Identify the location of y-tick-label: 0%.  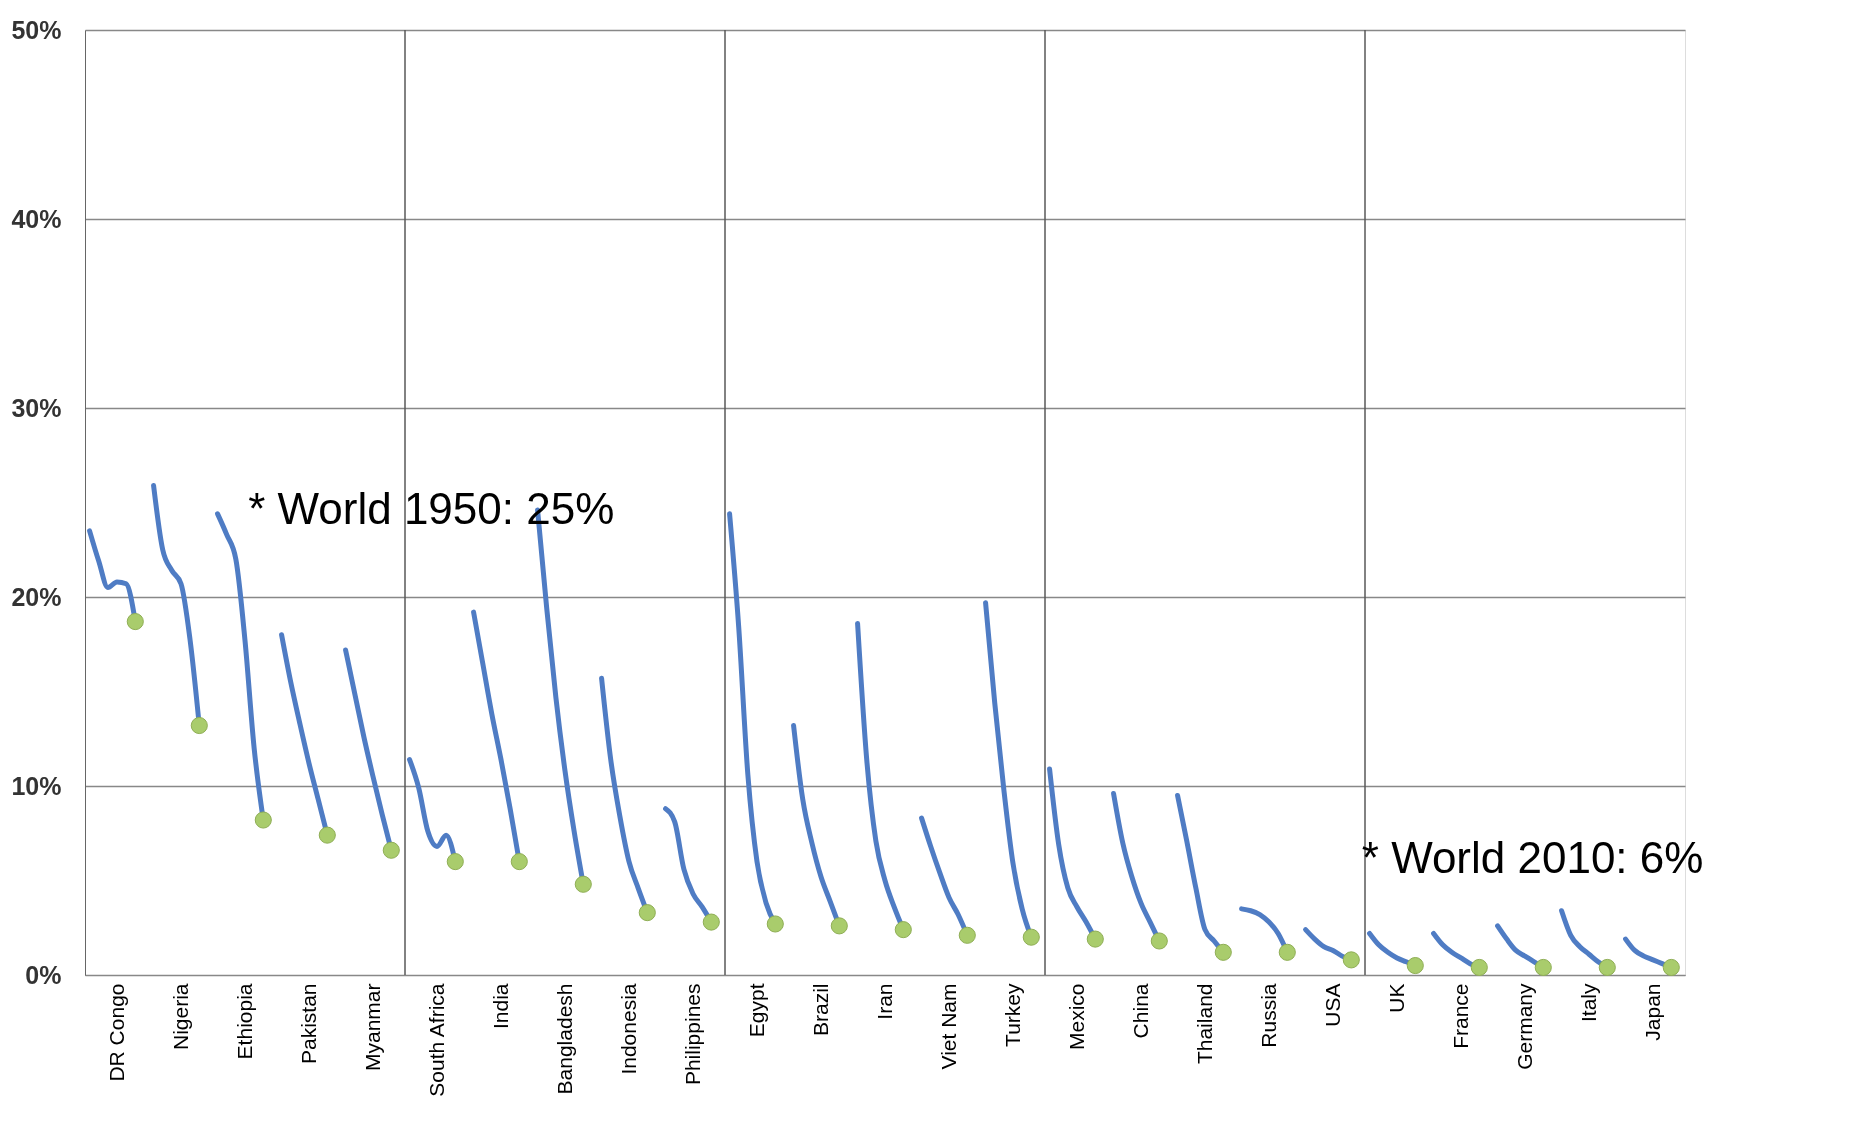
(43, 974).